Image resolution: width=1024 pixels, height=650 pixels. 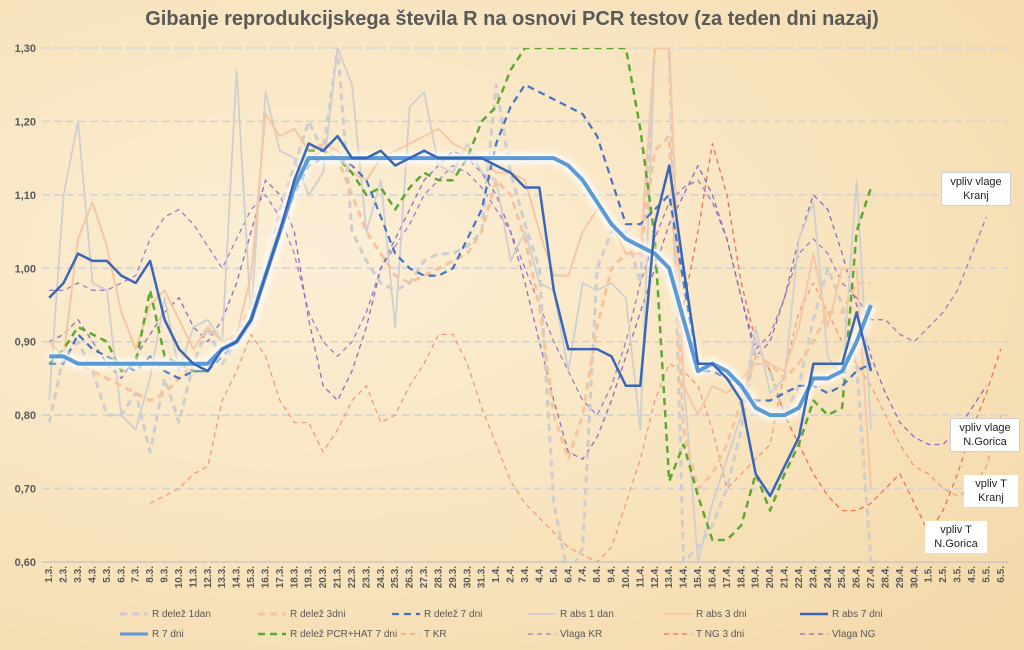 I want to click on x-tick-label: 5.4., so click(x=554, y=574).